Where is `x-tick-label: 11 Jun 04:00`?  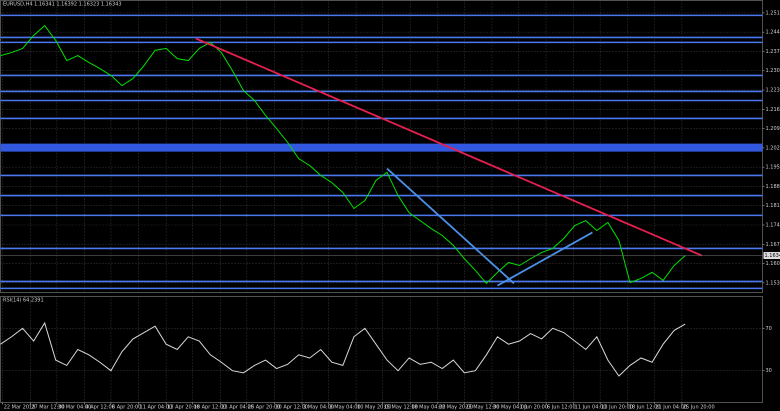 x-tick-label: 11 Jun 04:00 is located at coordinates (591, 408).